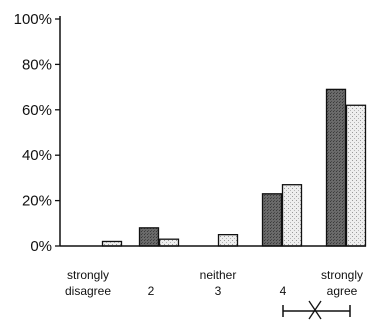 The height and width of the screenshot is (322, 373). I want to click on x-category-label: neither, so click(218, 275).